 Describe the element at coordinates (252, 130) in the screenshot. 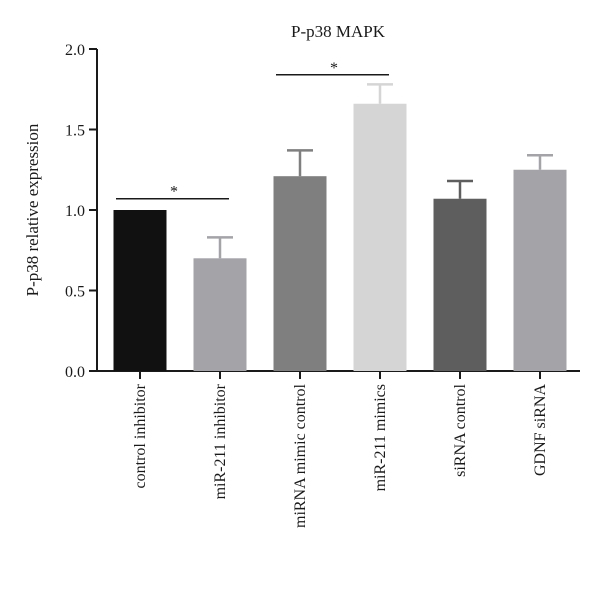

I see `significance-markers: **` at that location.